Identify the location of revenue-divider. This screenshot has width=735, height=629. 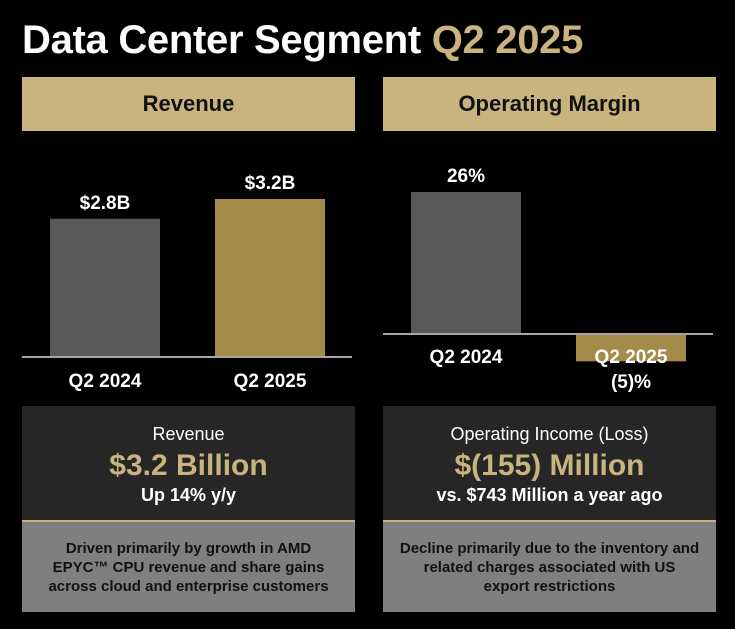
(188, 521).